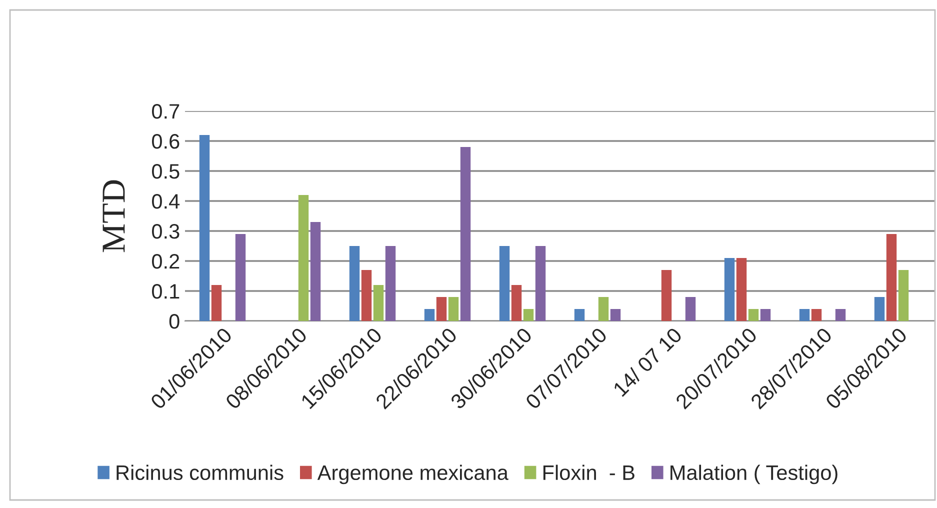 This screenshot has width=937, height=508. What do you see at coordinates (200, 472) in the screenshot?
I see `legend-label: Ricinus communis` at bounding box center [200, 472].